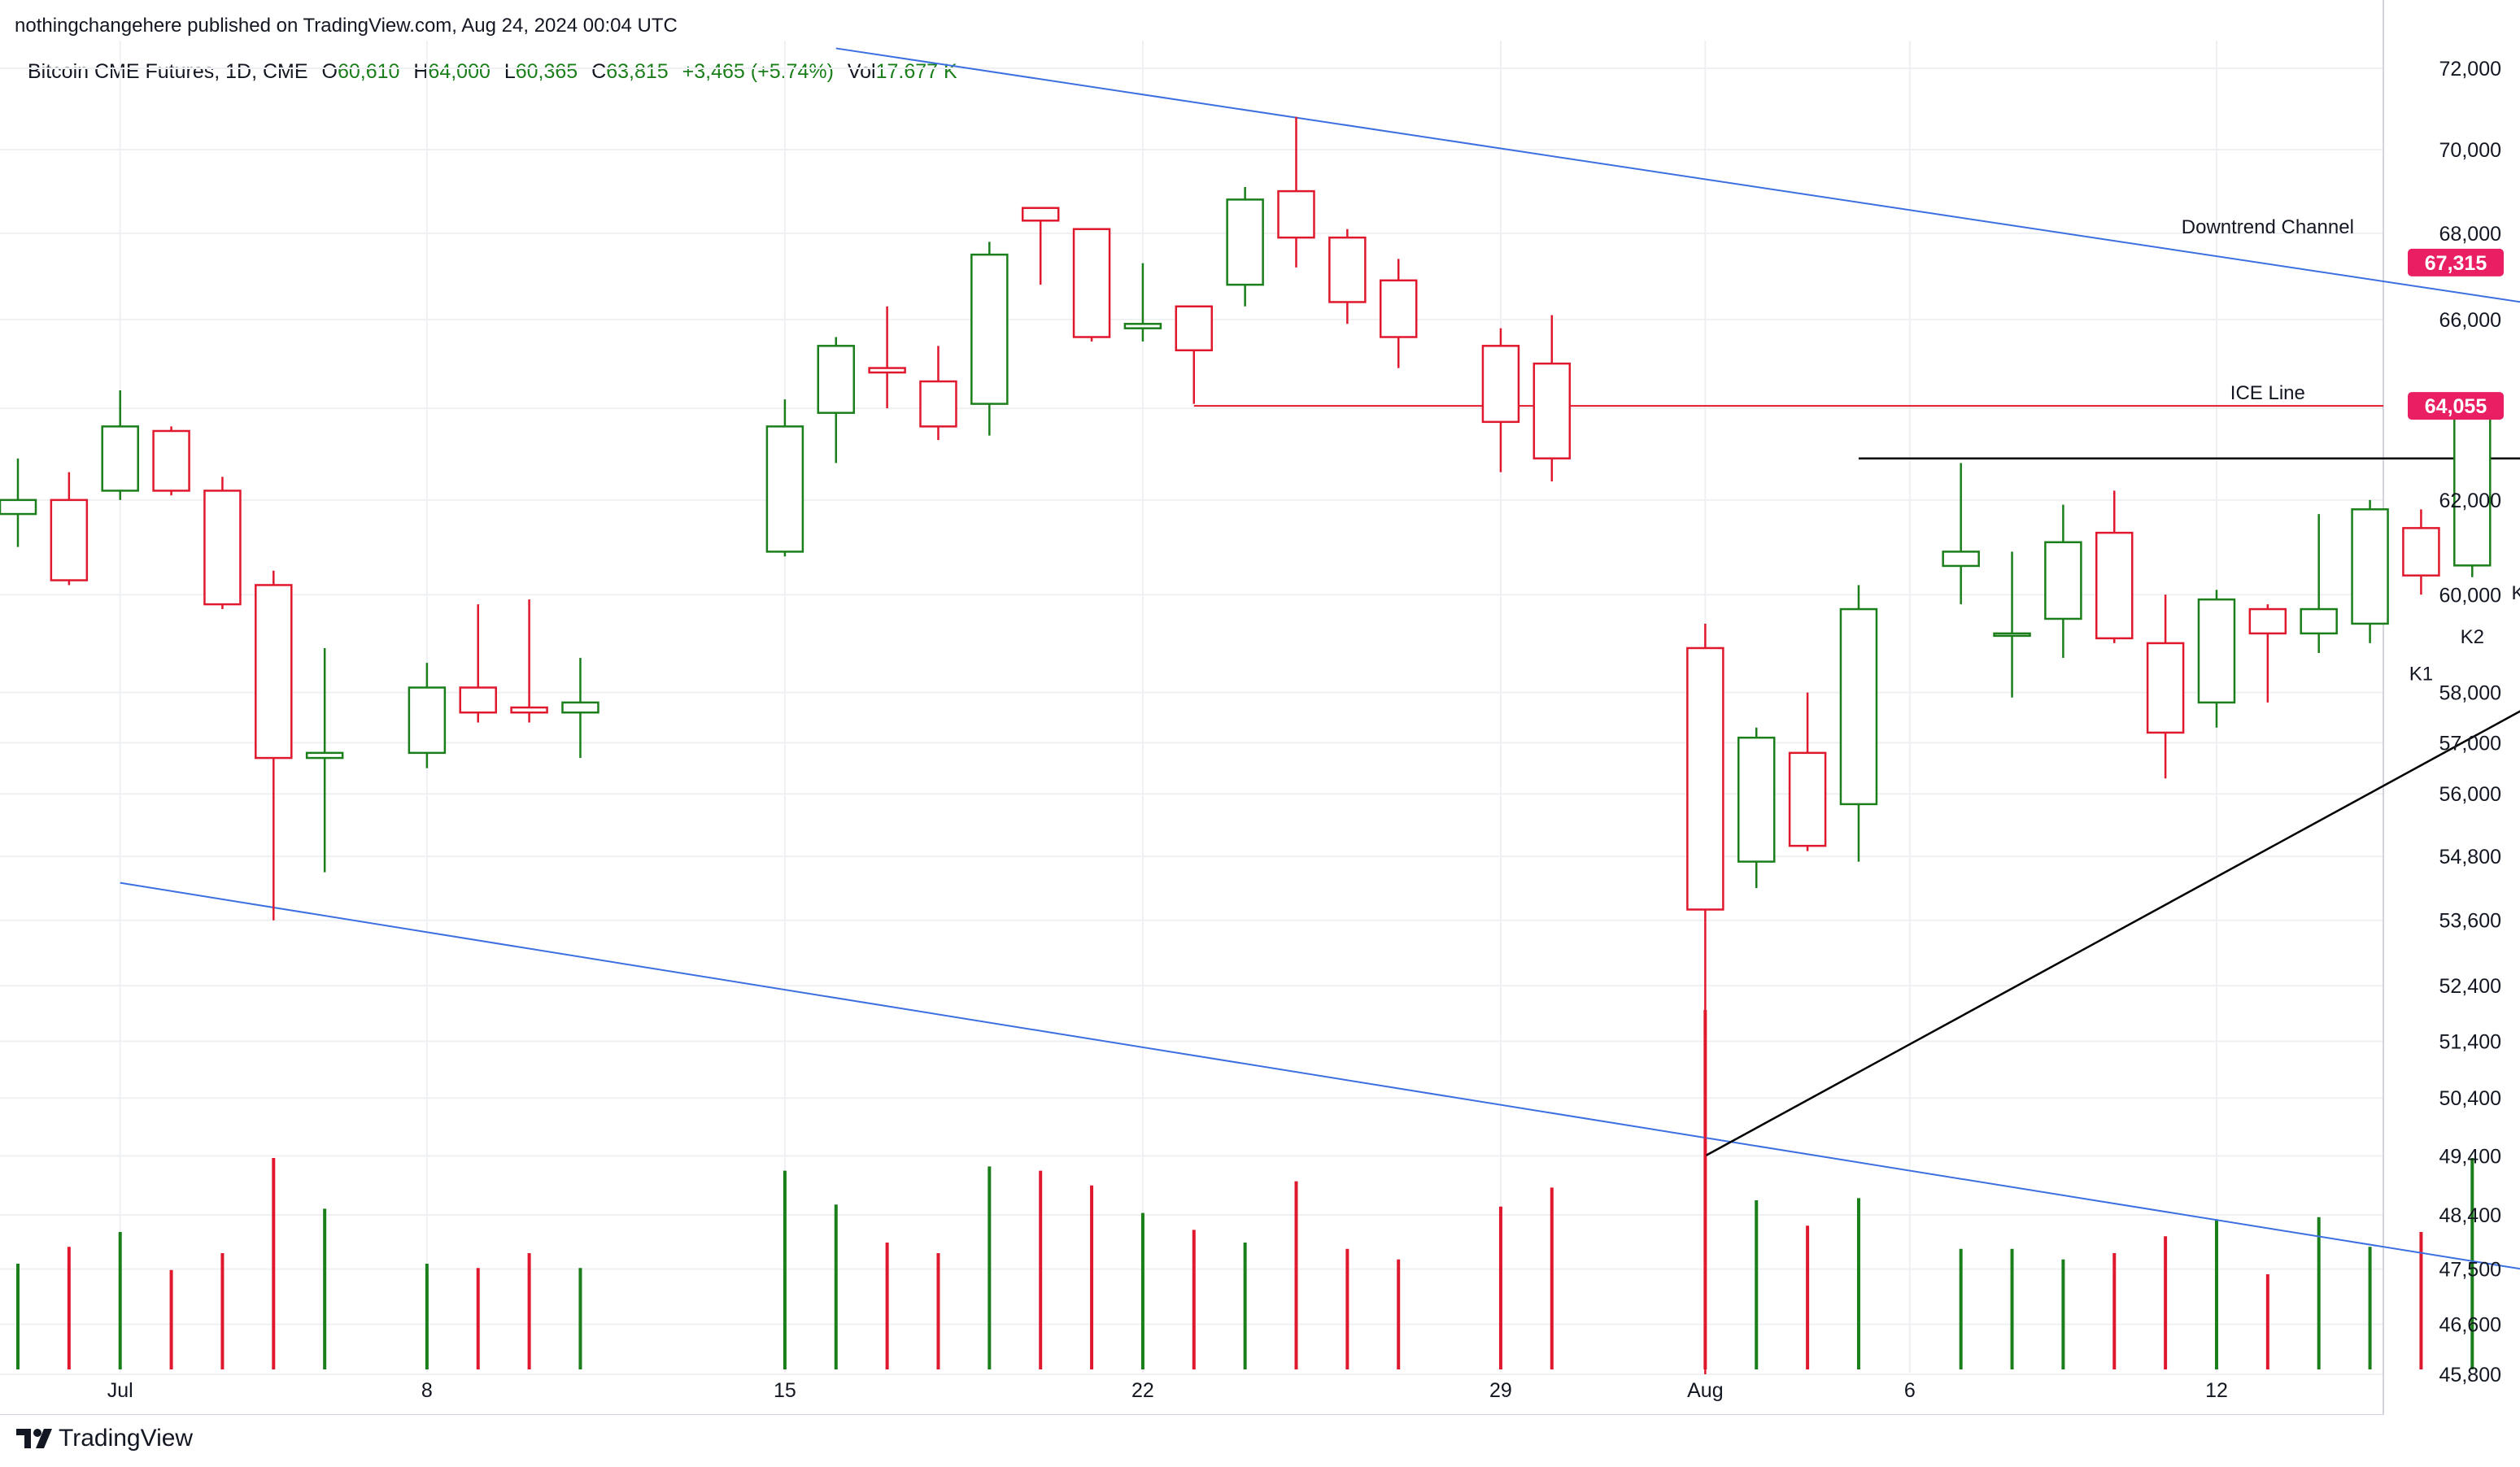  What do you see at coordinates (2470, 1042) in the screenshot?
I see `y-tick-label: 51,400` at bounding box center [2470, 1042].